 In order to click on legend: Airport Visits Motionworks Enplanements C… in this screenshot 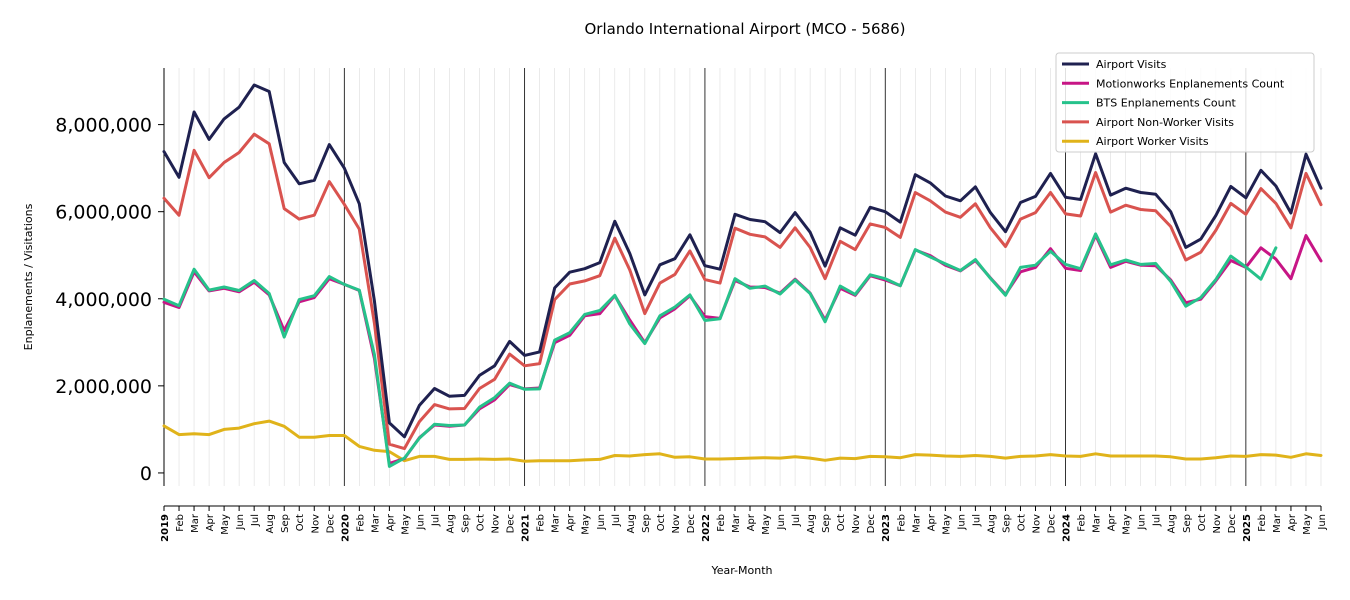, I will do `click(1185, 102)`.